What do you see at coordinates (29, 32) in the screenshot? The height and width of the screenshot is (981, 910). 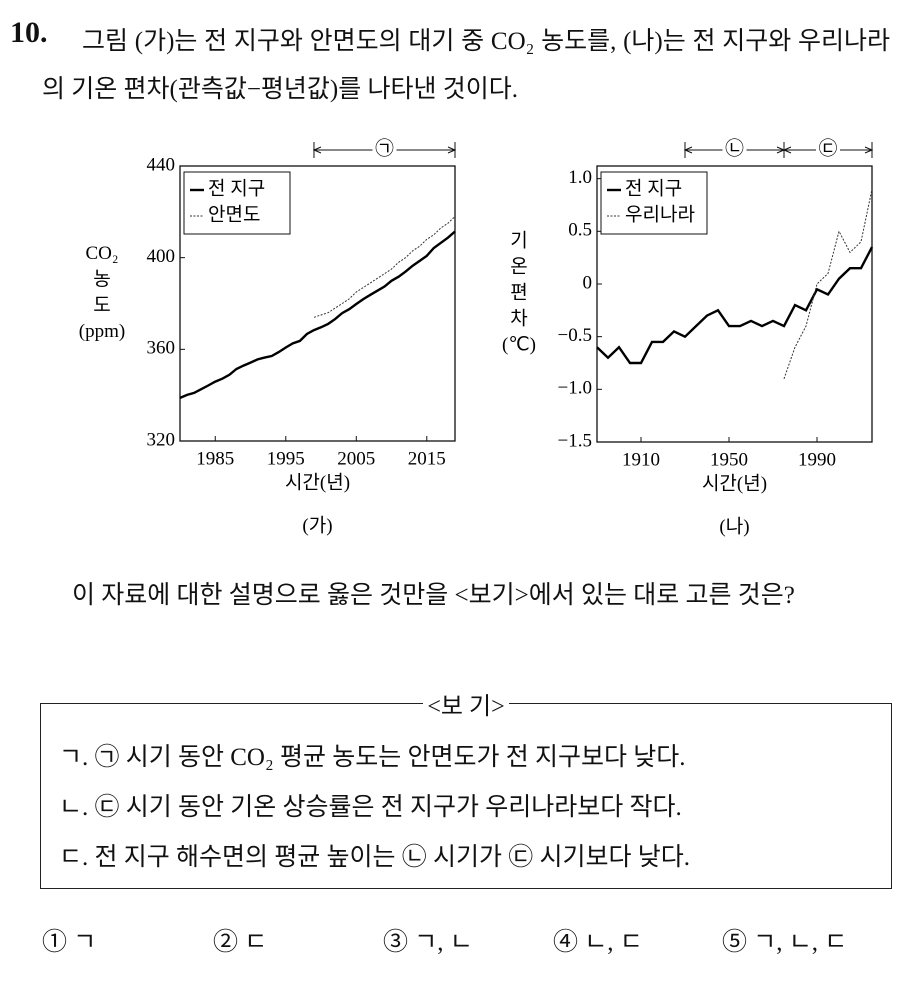 I see `question-number: 10.` at bounding box center [29, 32].